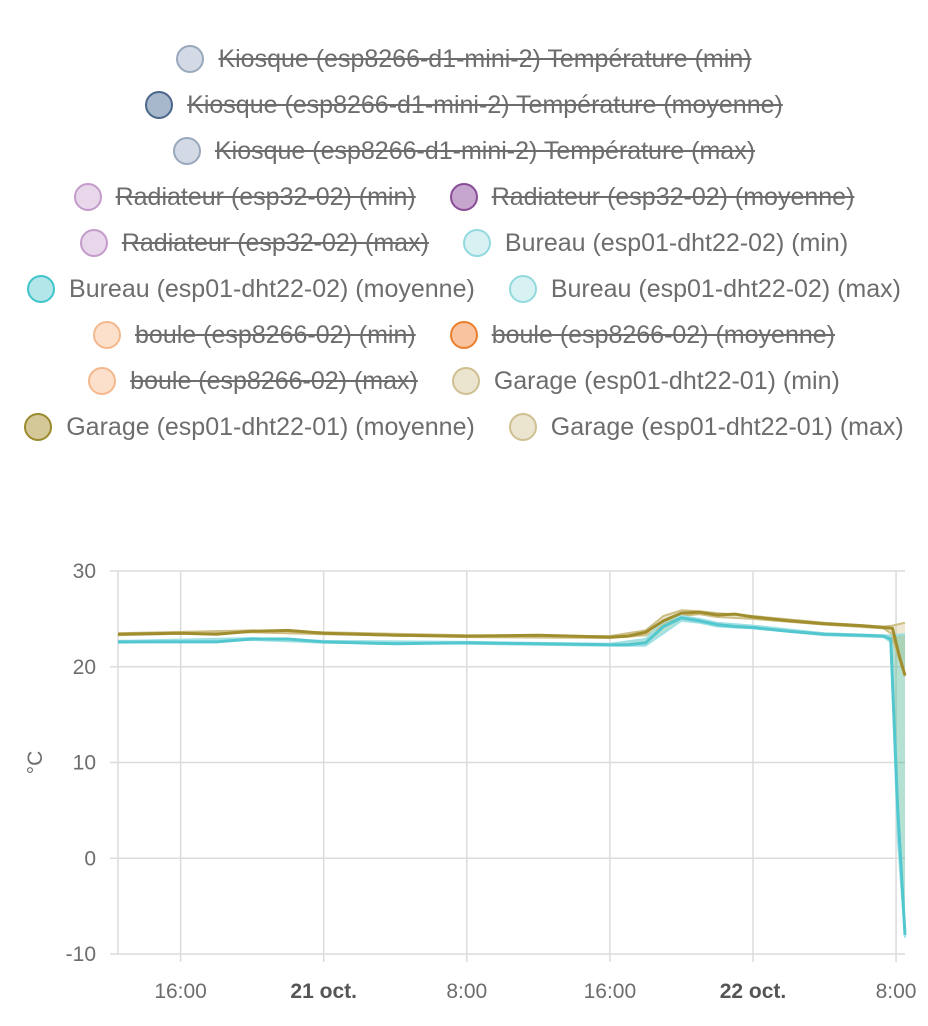 The height and width of the screenshot is (1026, 928). I want to click on legend-item: Bureau (esp01-dht22-02) (moyenne), so click(251, 289).